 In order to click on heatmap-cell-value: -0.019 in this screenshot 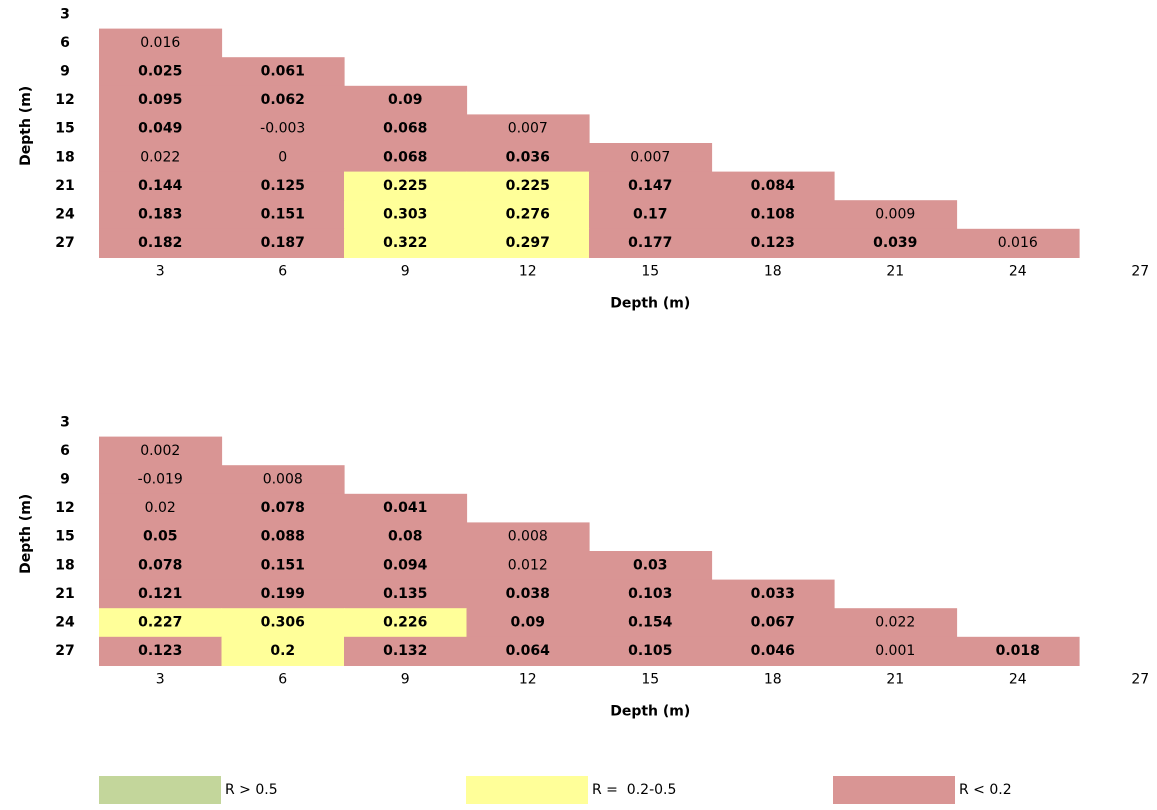, I will do `click(160, 480)`.